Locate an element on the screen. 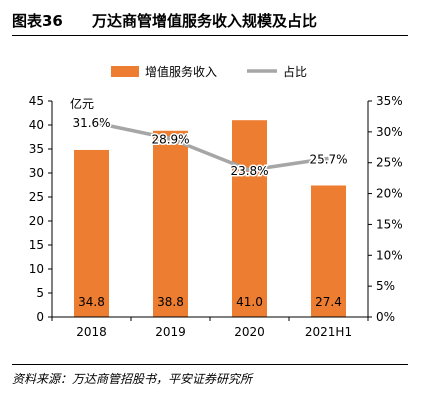  left-tick-label: 45 is located at coordinates (36, 101).